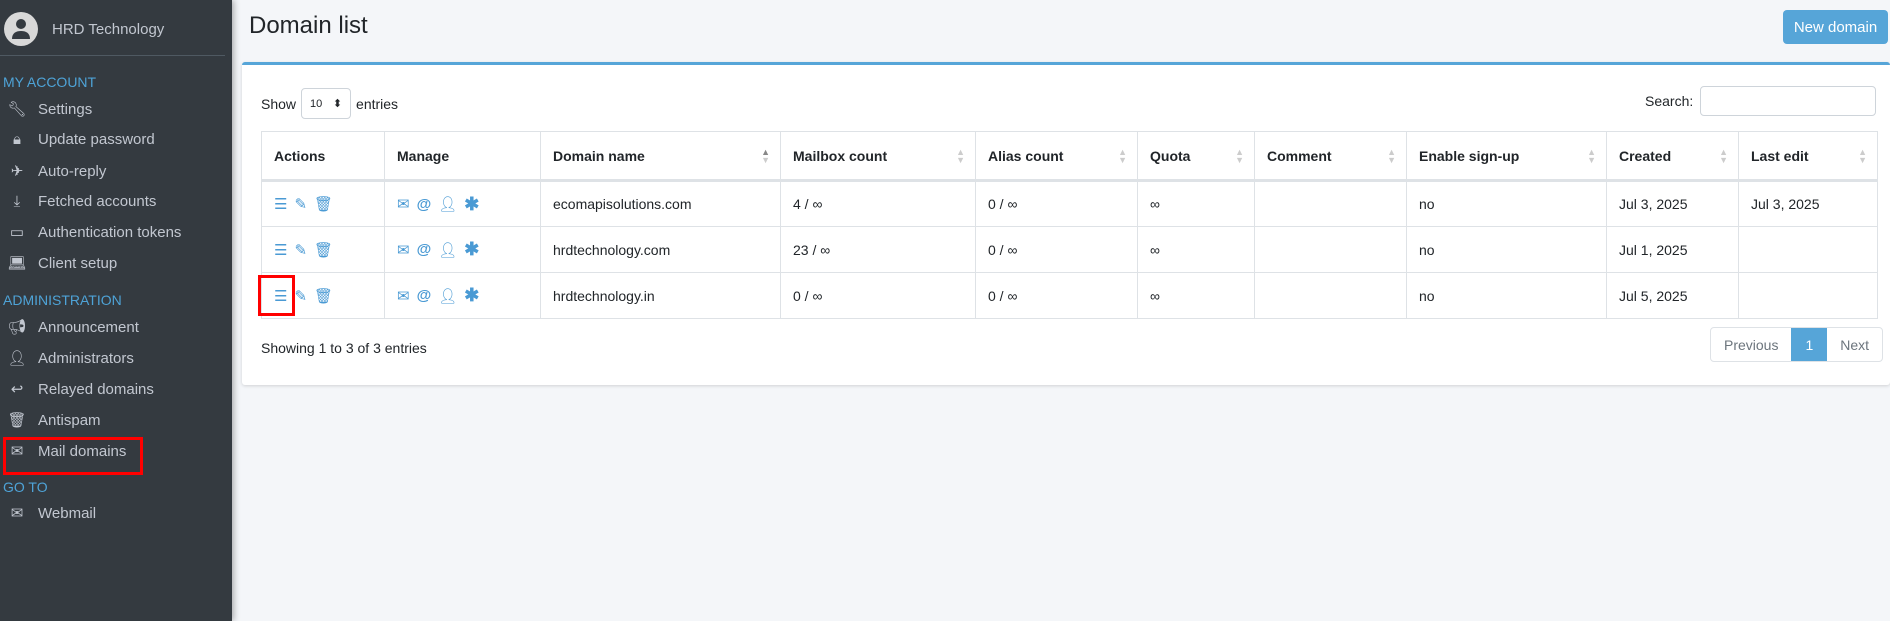 The width and height of the screenshot is (1890, 621). I want to click on sidebar-item-update-password: 🔒︎ Update password, so click(80, 139).